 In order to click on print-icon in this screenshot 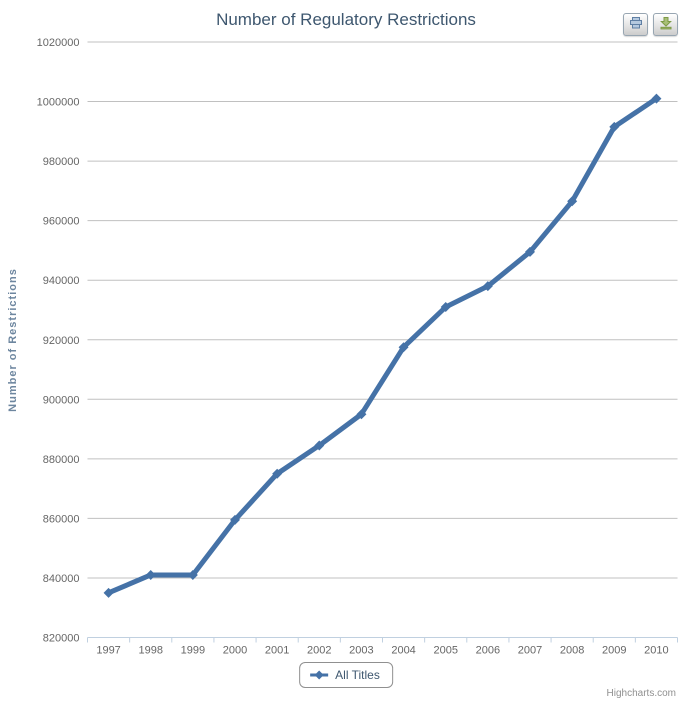, I will do `click(636, 24)`.